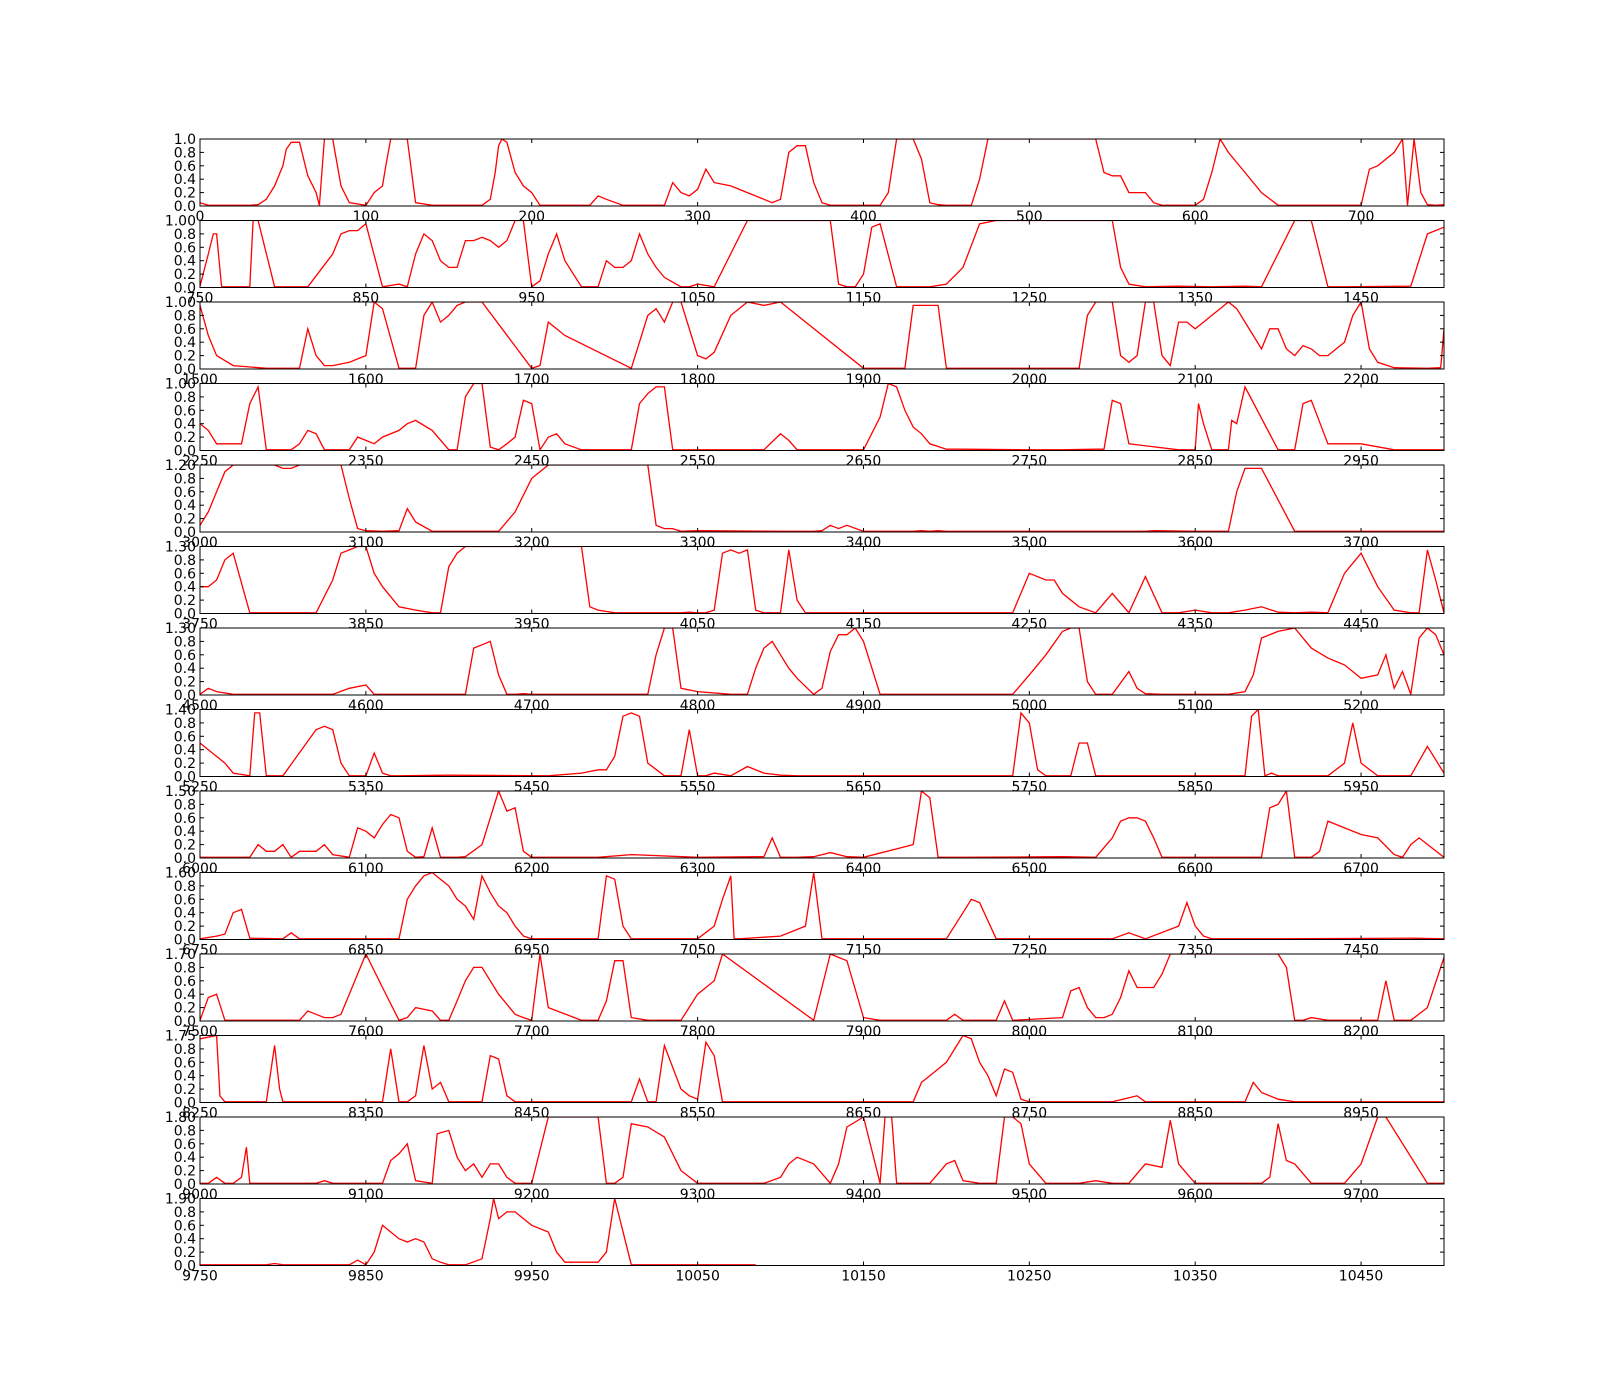 The image size is (1600, 1400). I want to click on x-tick-label: 10250, so click(1029, 1277).